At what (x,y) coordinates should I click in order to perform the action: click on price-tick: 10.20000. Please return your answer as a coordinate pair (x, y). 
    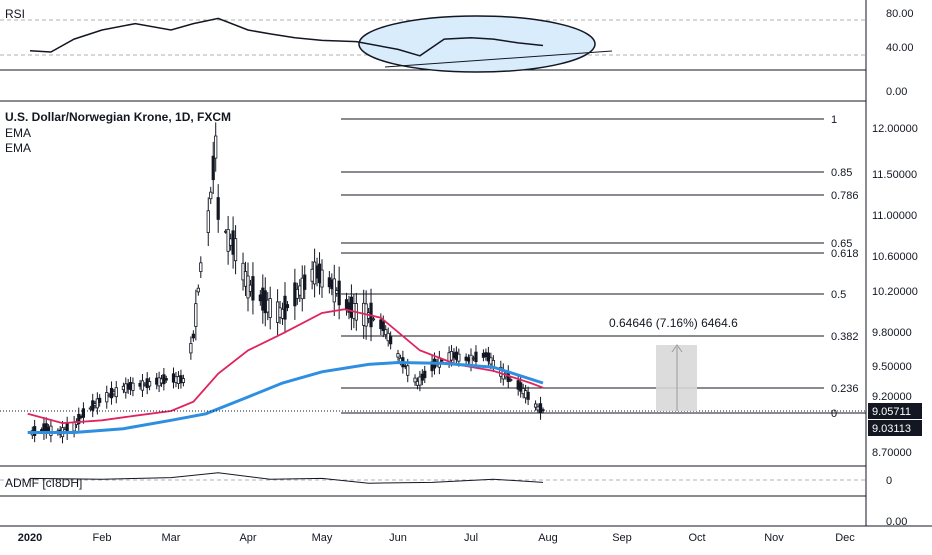
    Looking at the image, I should click on (895, 292).